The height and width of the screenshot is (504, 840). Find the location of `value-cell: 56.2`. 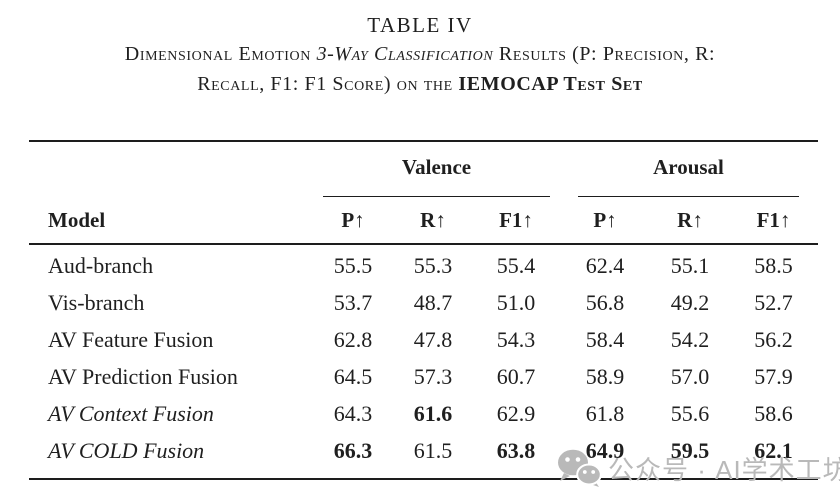

value-cell: 56.2 is located at coordinates (773, 339).